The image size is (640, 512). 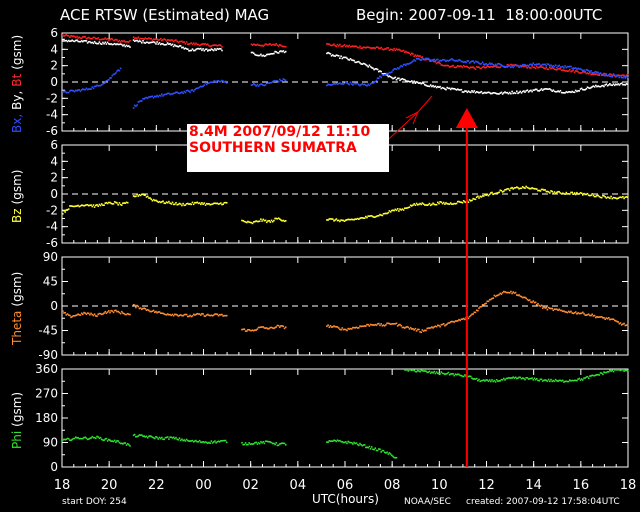 I want to click on x-tick-label: 16, so click(x=581, y=485).